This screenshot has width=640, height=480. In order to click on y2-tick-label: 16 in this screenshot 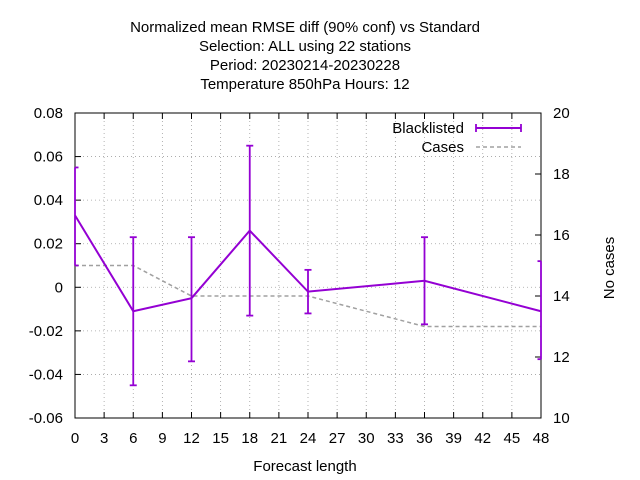, I will do `click(561, 235)`.